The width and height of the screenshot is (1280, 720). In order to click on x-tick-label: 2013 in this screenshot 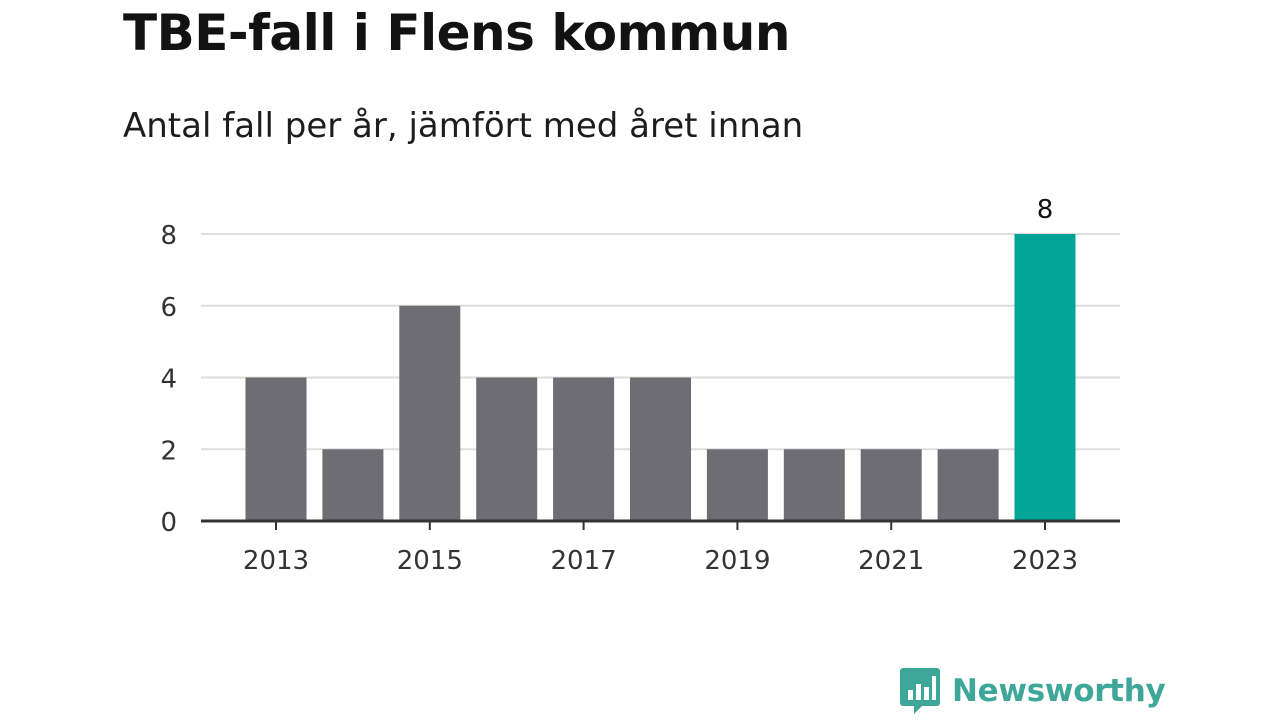, I will do `click(276, 561)`.